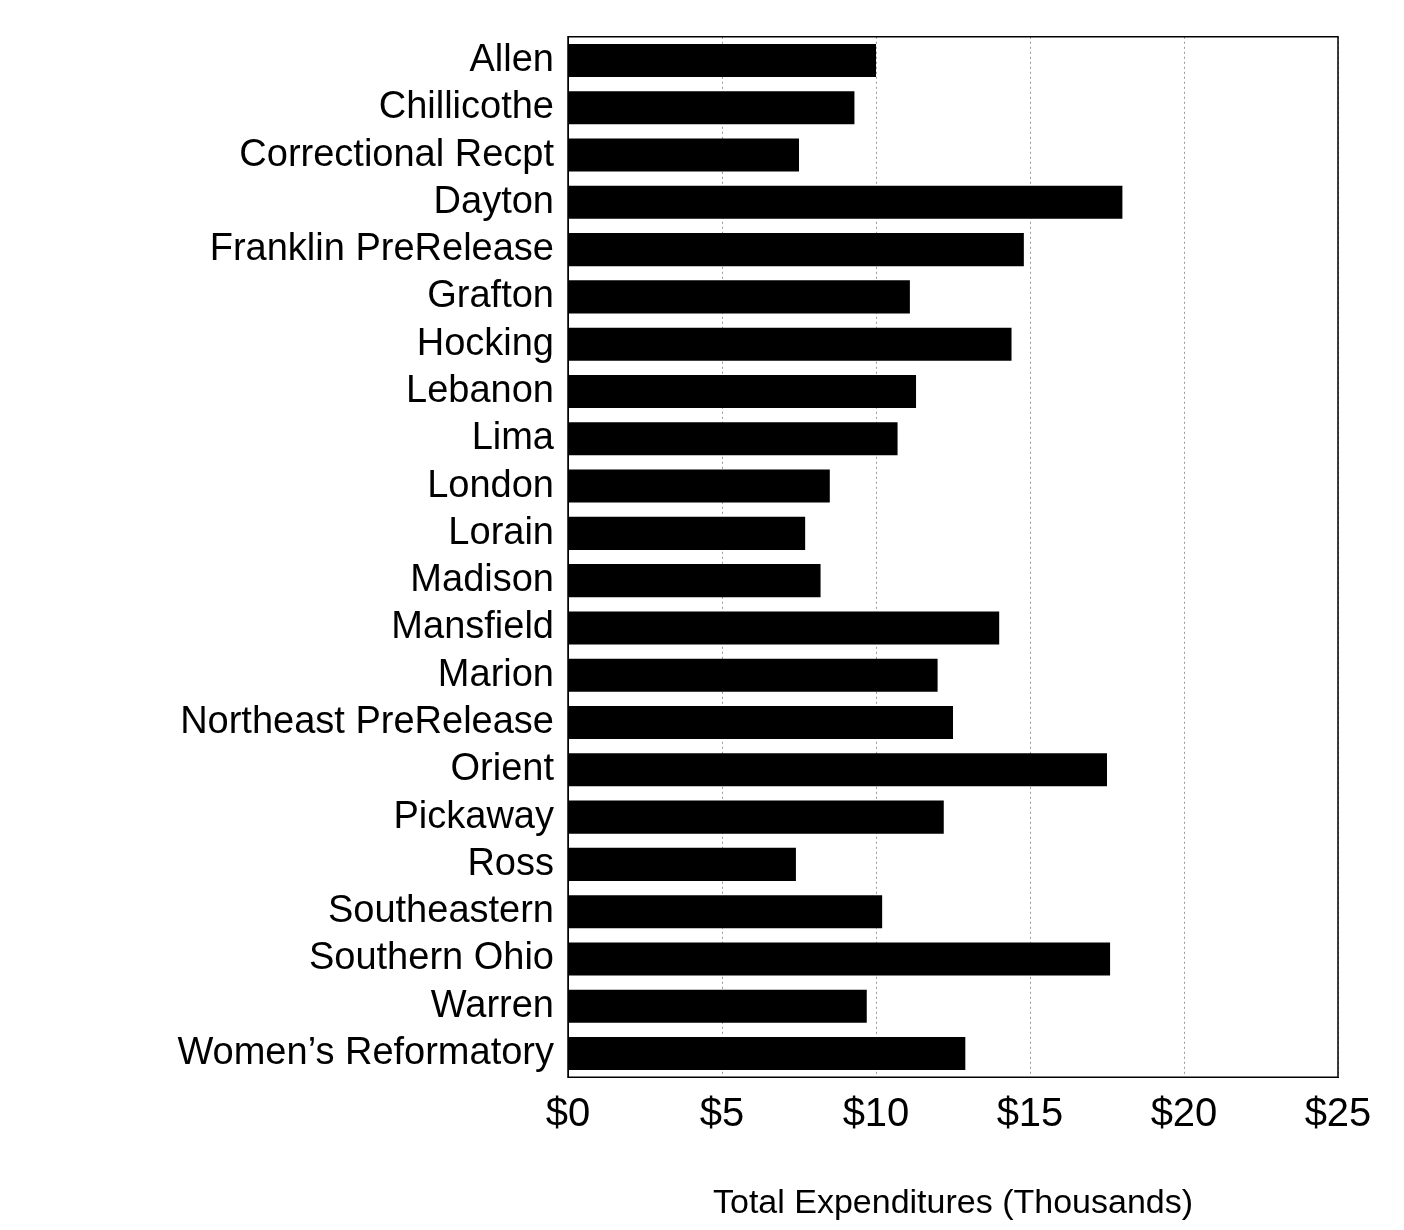 The width and height of the screenshot is (1404, 1230). I want to click on x-tick-label: $0, so click(568, 1112).